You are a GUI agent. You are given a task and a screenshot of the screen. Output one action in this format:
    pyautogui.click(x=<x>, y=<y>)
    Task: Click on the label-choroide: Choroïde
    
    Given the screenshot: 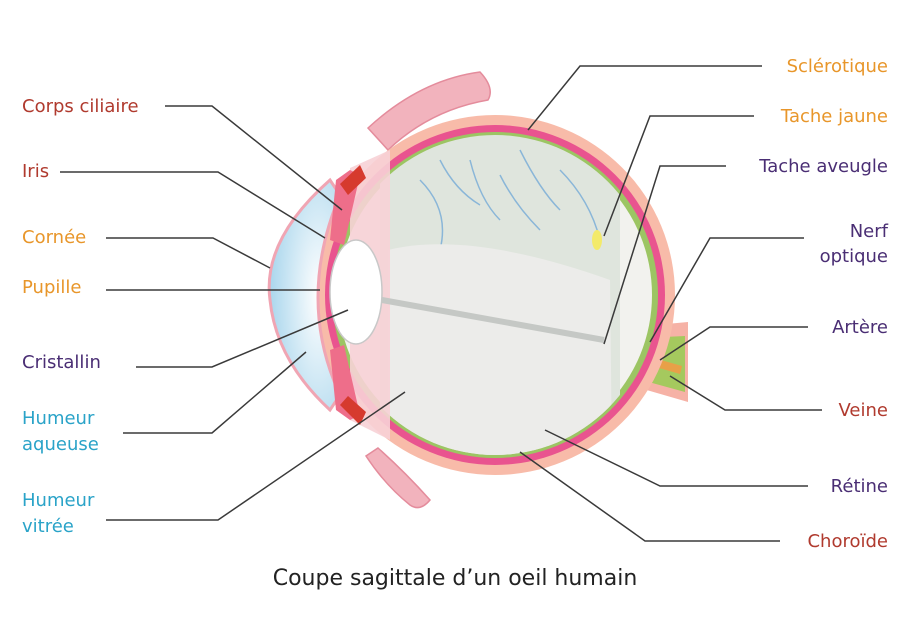 What is the action you would take?
    pyautogui.click(x=847, y=541)
    